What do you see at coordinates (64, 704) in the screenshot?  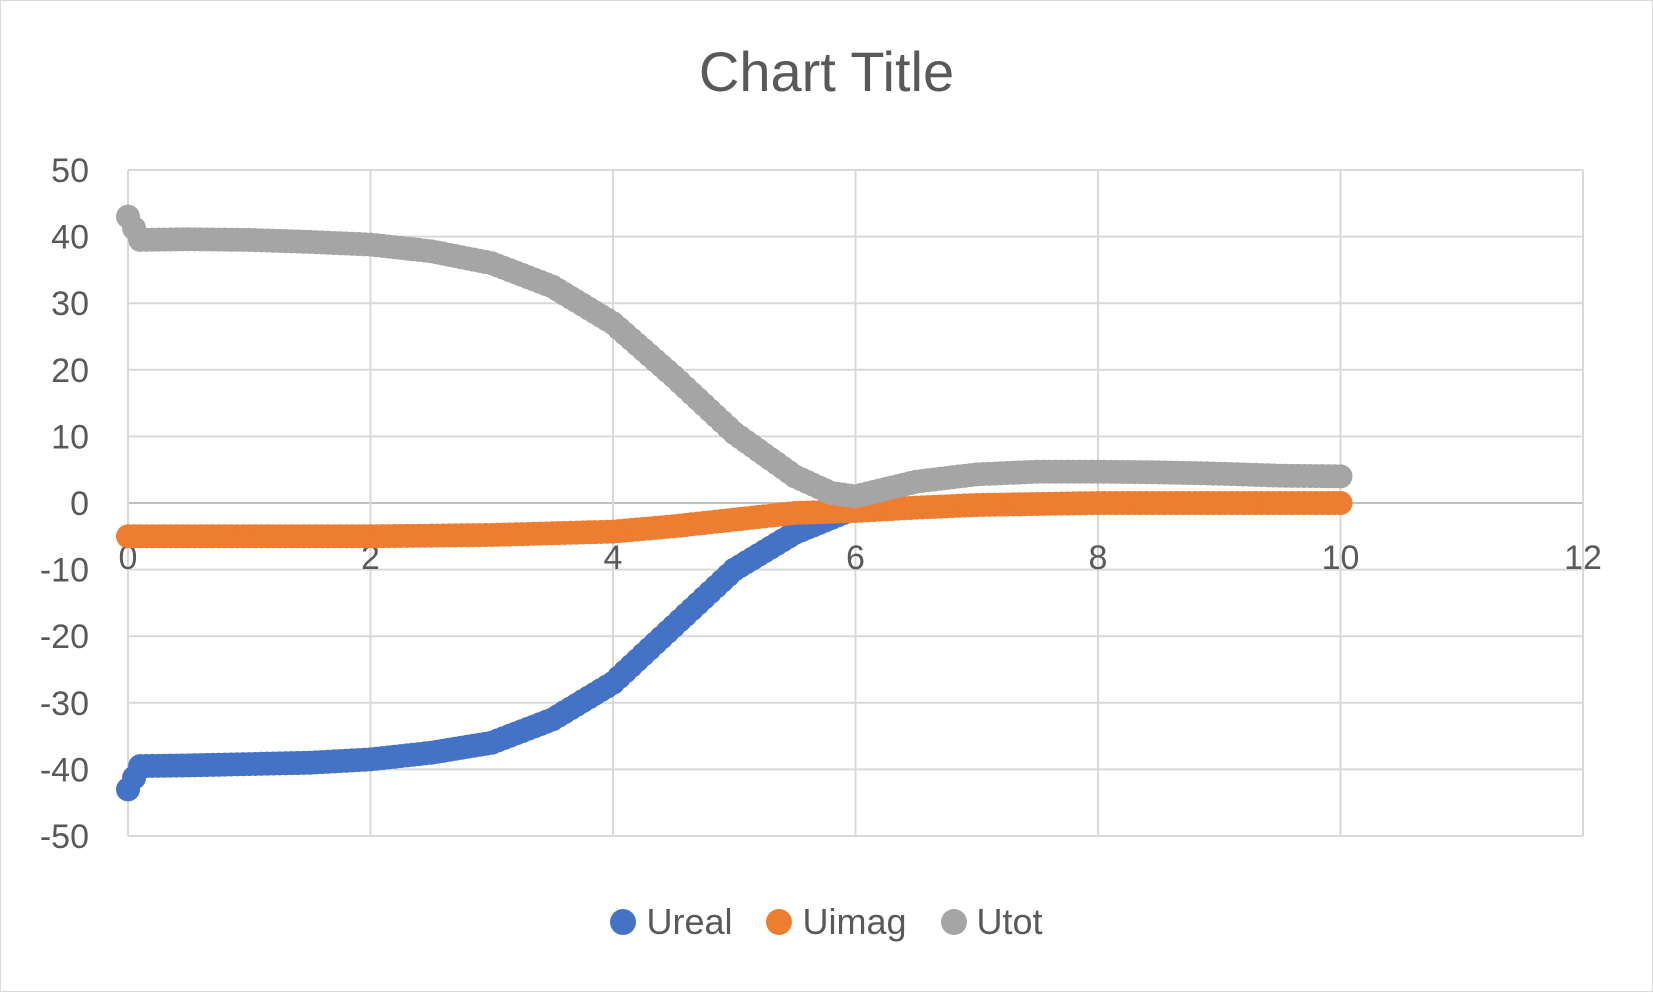 I see `y-tick-label: -30` at bounding box center [64, 704].